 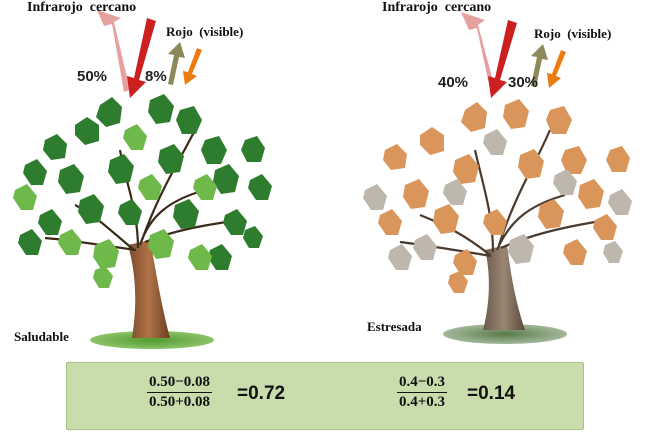 I want to click on healthy-ground, so click(x=152, y=340).